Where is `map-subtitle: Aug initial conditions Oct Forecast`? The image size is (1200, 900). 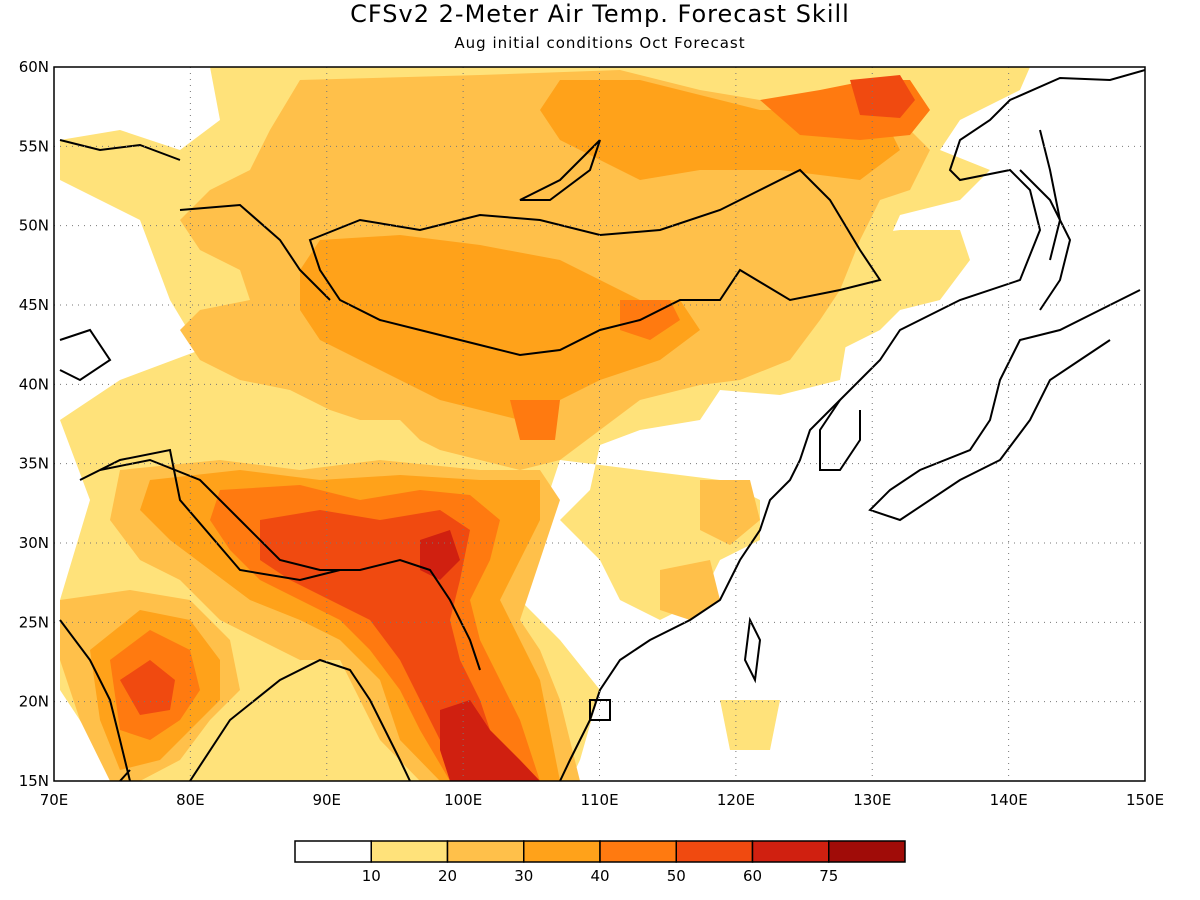 map-subtitle: Aug initial conditions Oct Forecast is located at coordinates (600, 43).